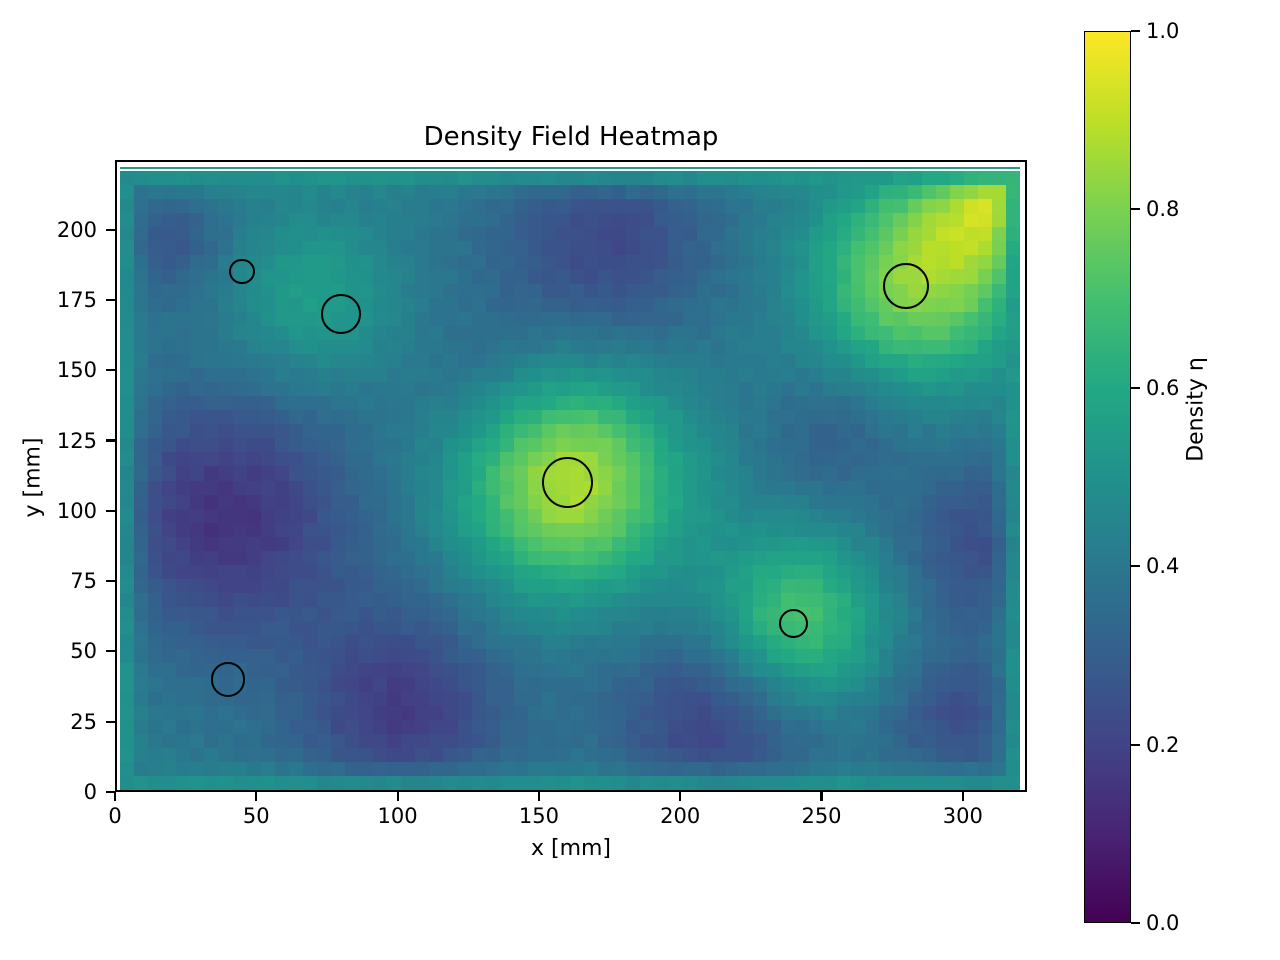  I want to click on colorbar-tick-label: 0.2, so click(1163, 744).